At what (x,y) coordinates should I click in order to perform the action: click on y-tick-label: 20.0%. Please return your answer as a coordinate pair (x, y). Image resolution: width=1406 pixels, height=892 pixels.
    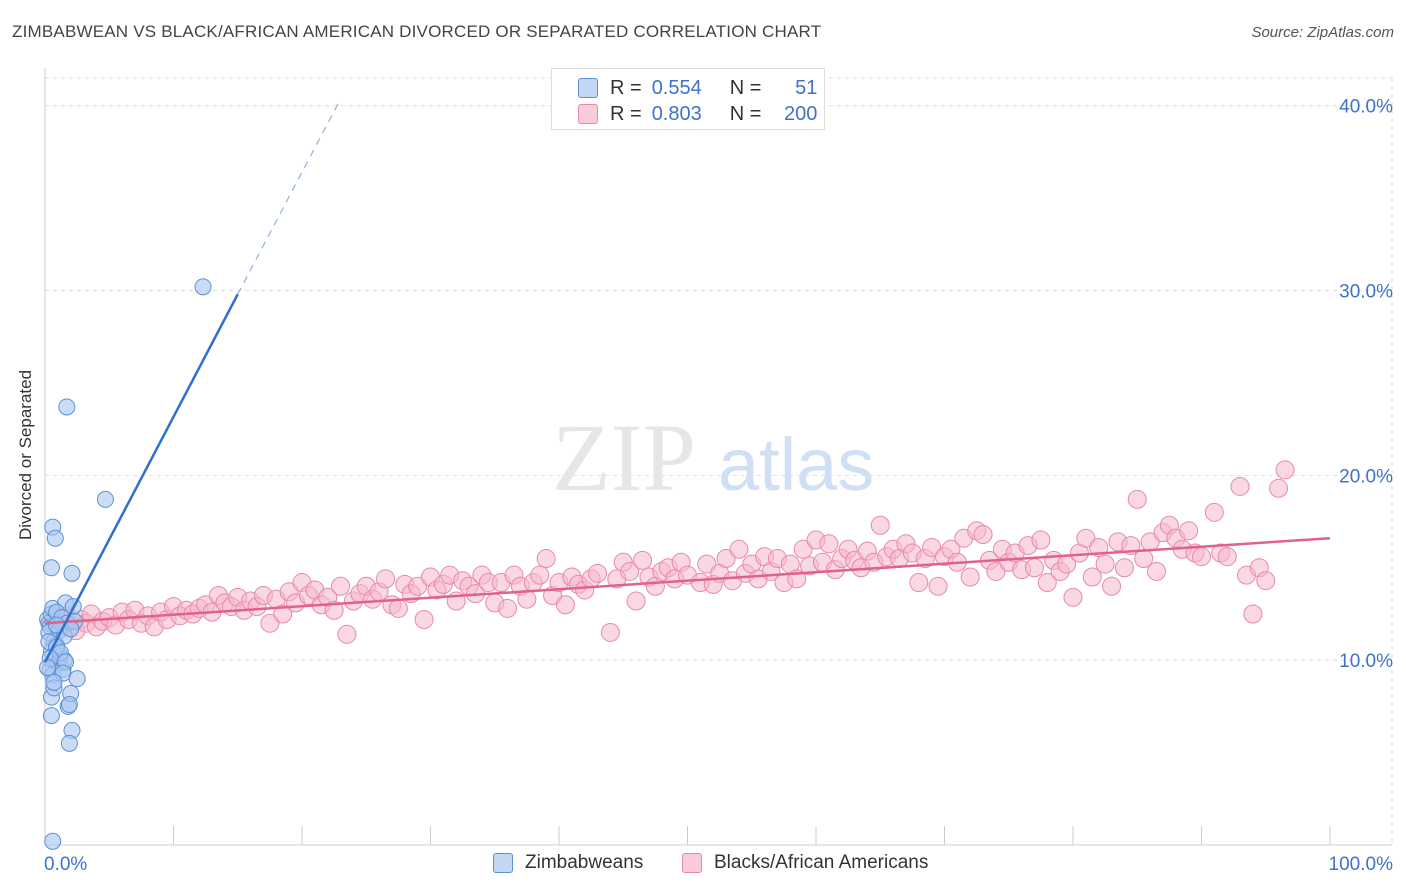
    Looking at the image, I should click on (1366, 476).